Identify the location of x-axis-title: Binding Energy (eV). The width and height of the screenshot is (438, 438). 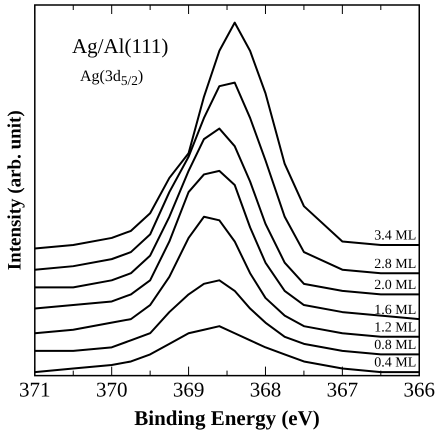
(227, 418).